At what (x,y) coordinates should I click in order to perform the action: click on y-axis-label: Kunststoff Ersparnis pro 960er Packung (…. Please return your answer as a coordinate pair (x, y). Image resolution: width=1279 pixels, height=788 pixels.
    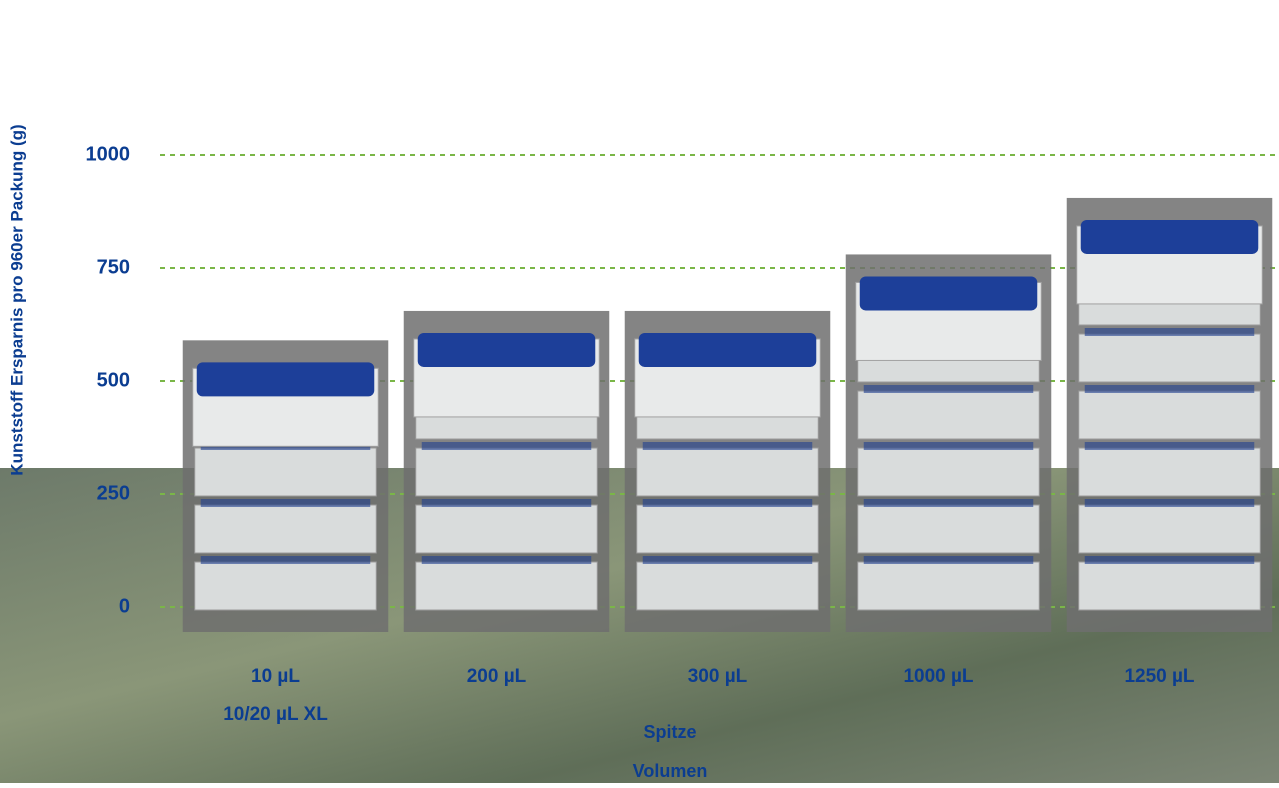
    Looking at the image, I should click on (16, 299).